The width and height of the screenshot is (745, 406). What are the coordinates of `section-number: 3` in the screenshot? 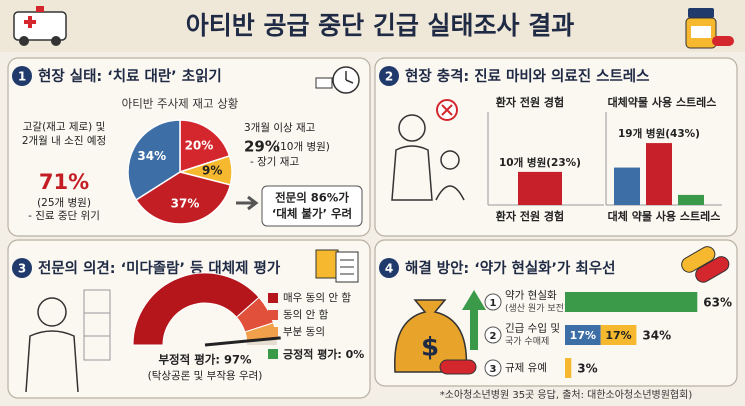 It's located at (22, 269).